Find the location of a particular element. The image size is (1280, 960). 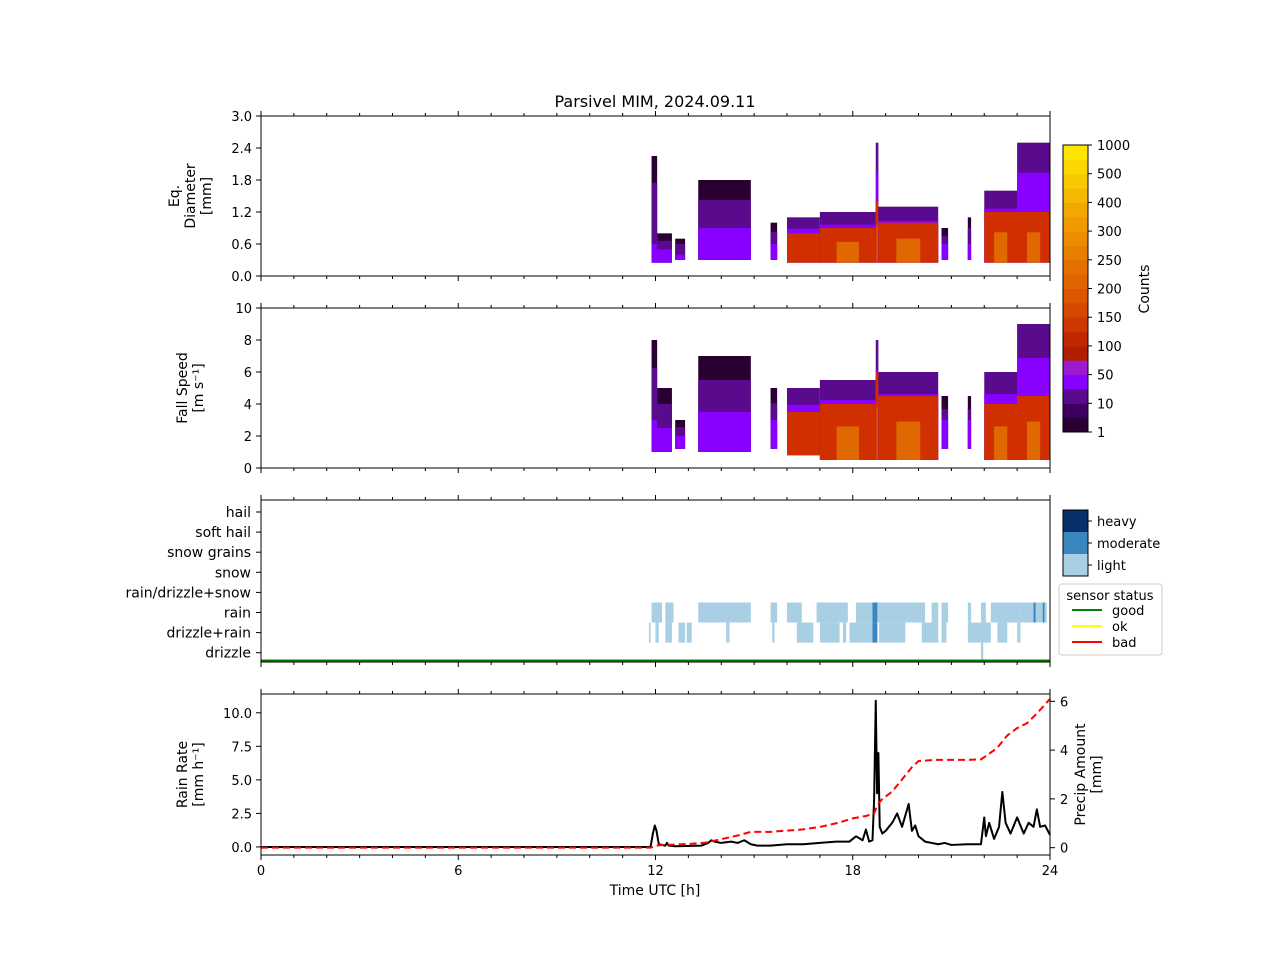

x-tick-label: 24 is located at coordinates (1050, 871).